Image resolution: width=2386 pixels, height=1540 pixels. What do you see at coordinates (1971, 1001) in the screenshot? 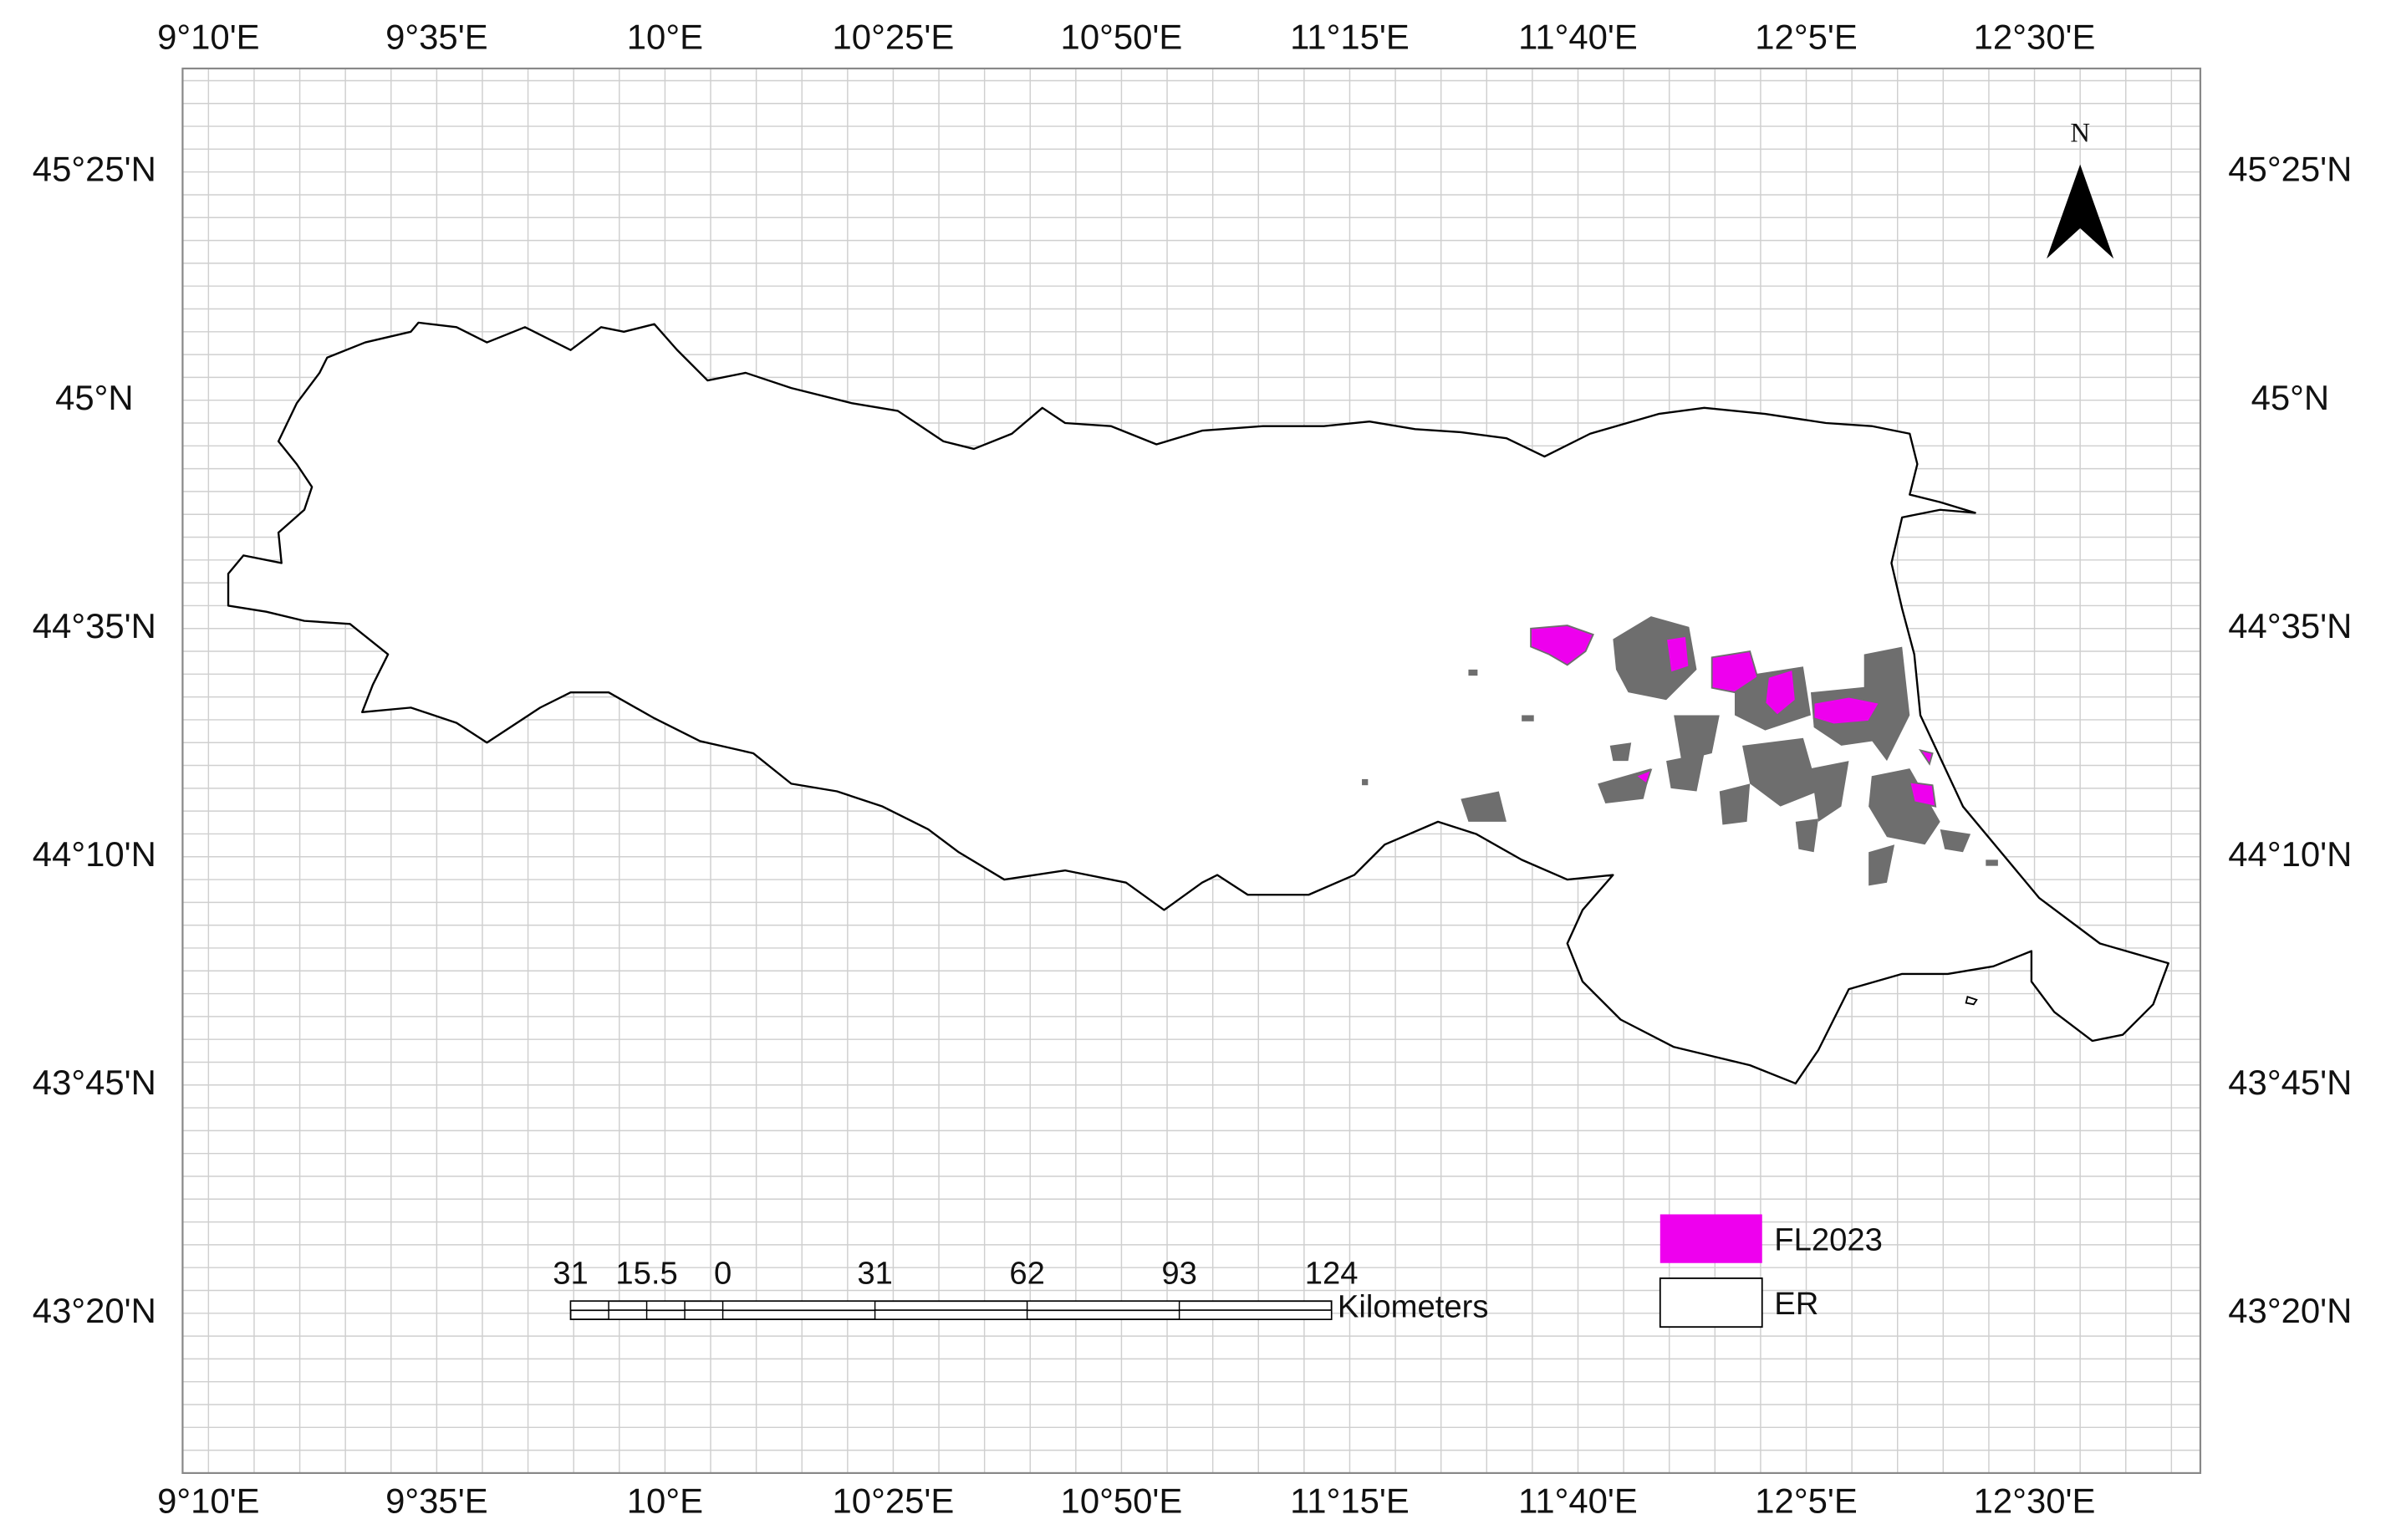
I see `region-islet` at bounding box center [1971, 1001].